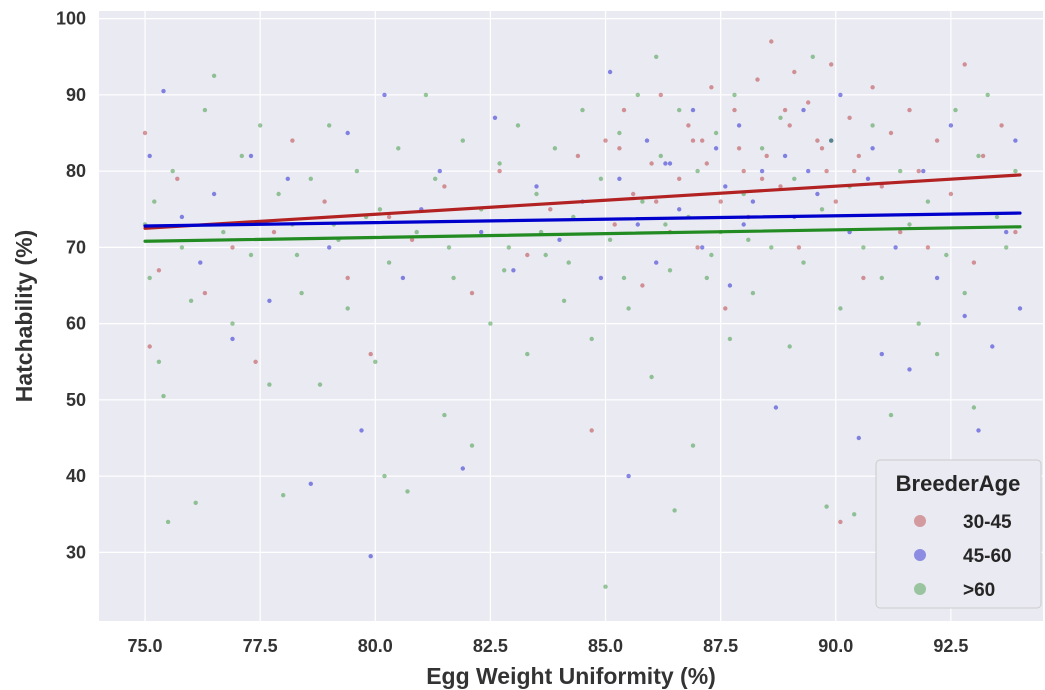 Image resolution: width=1045 pixels, height=690 pixels. I want to click on x-tick-label: 90.0, so click(835, 646).